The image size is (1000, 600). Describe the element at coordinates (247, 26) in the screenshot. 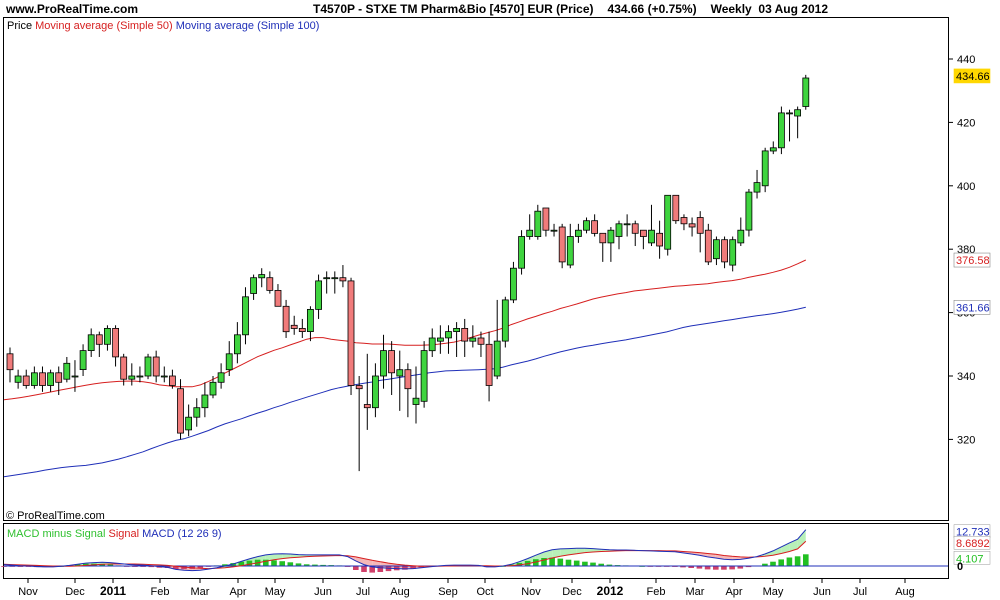

I see `legend-ma100: Moving average (Simple 100)` at that location.